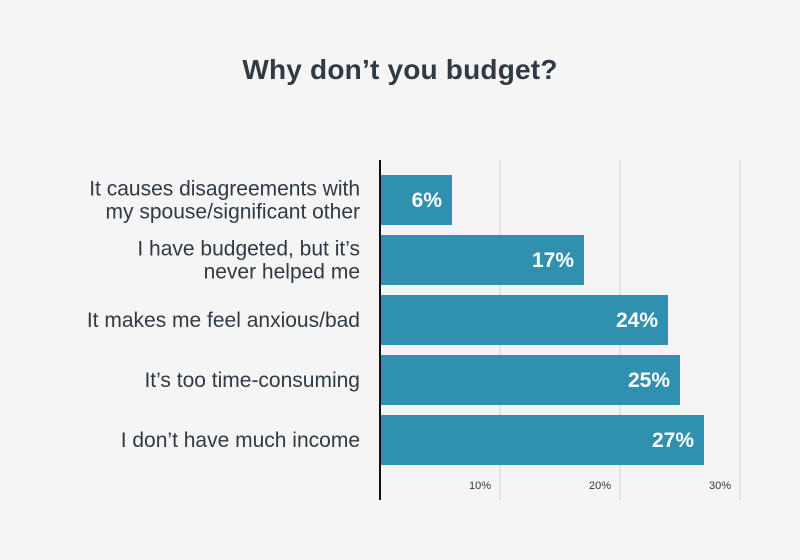  Describe the element at coordinates (282, 272) in the screenshot. I see `category-label: never helped me` at that location.